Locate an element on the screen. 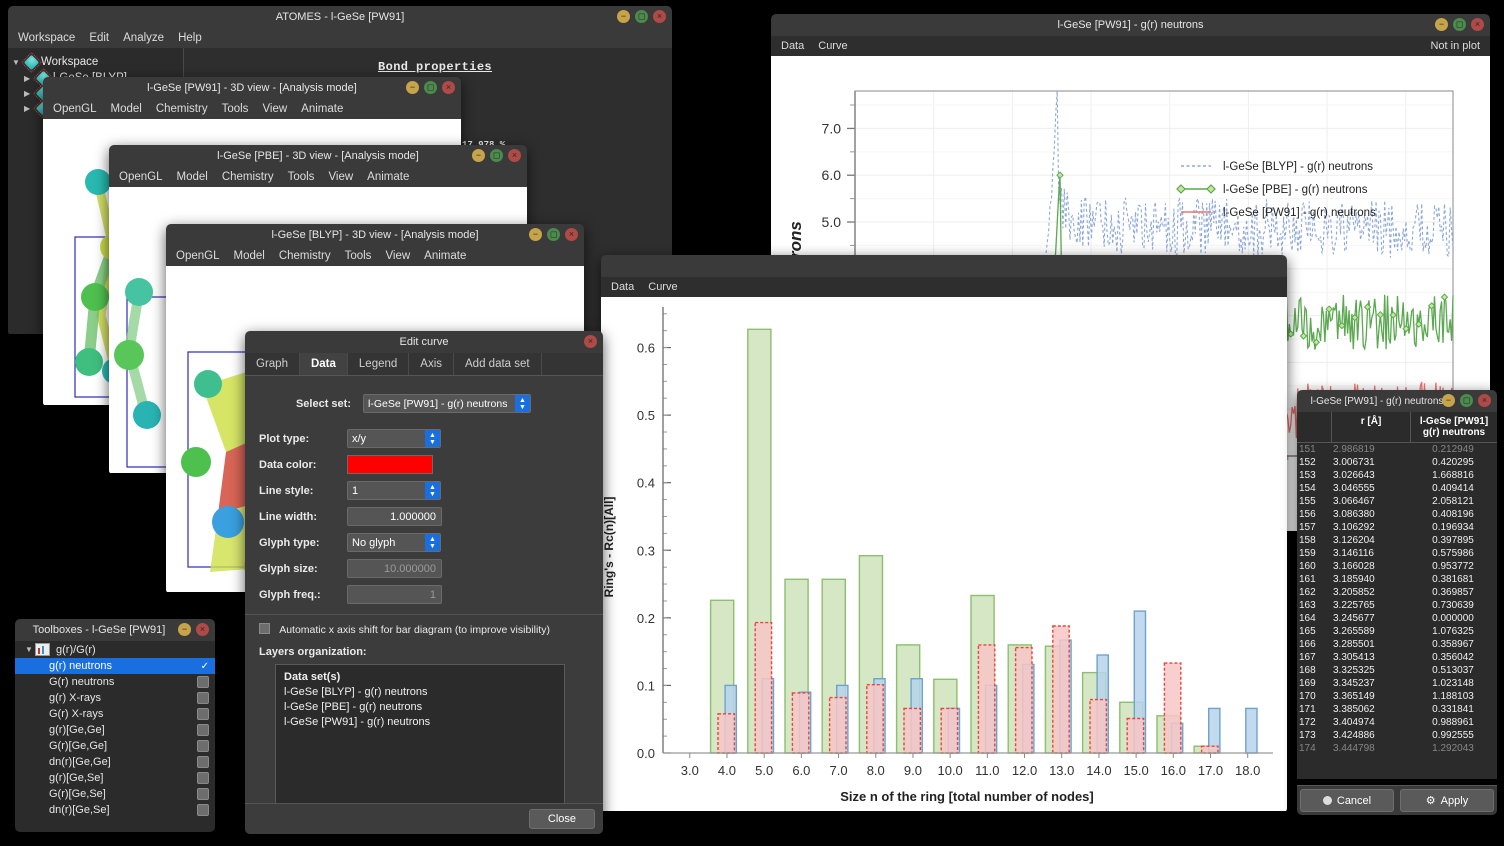 The width and height of the screenshot is (1504, 846). table-row: 170 3.365149 1.188103 is located at coordinates (1397, 696).